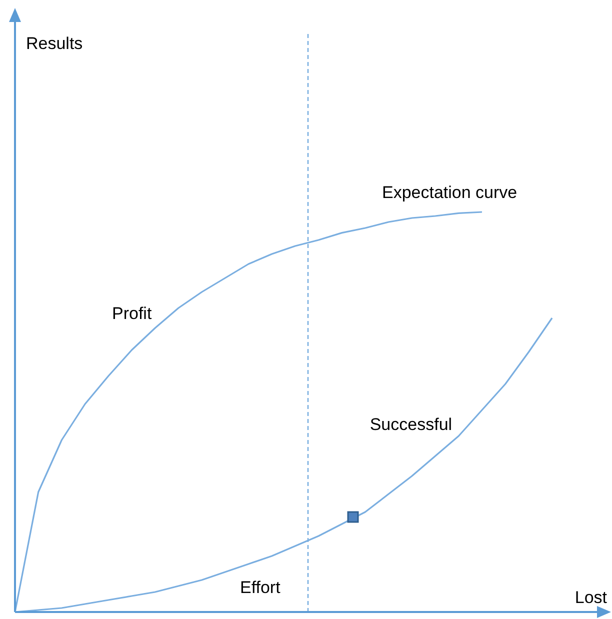 The image size is (612, 619). I want to click on text: Results, so click(54, 43).